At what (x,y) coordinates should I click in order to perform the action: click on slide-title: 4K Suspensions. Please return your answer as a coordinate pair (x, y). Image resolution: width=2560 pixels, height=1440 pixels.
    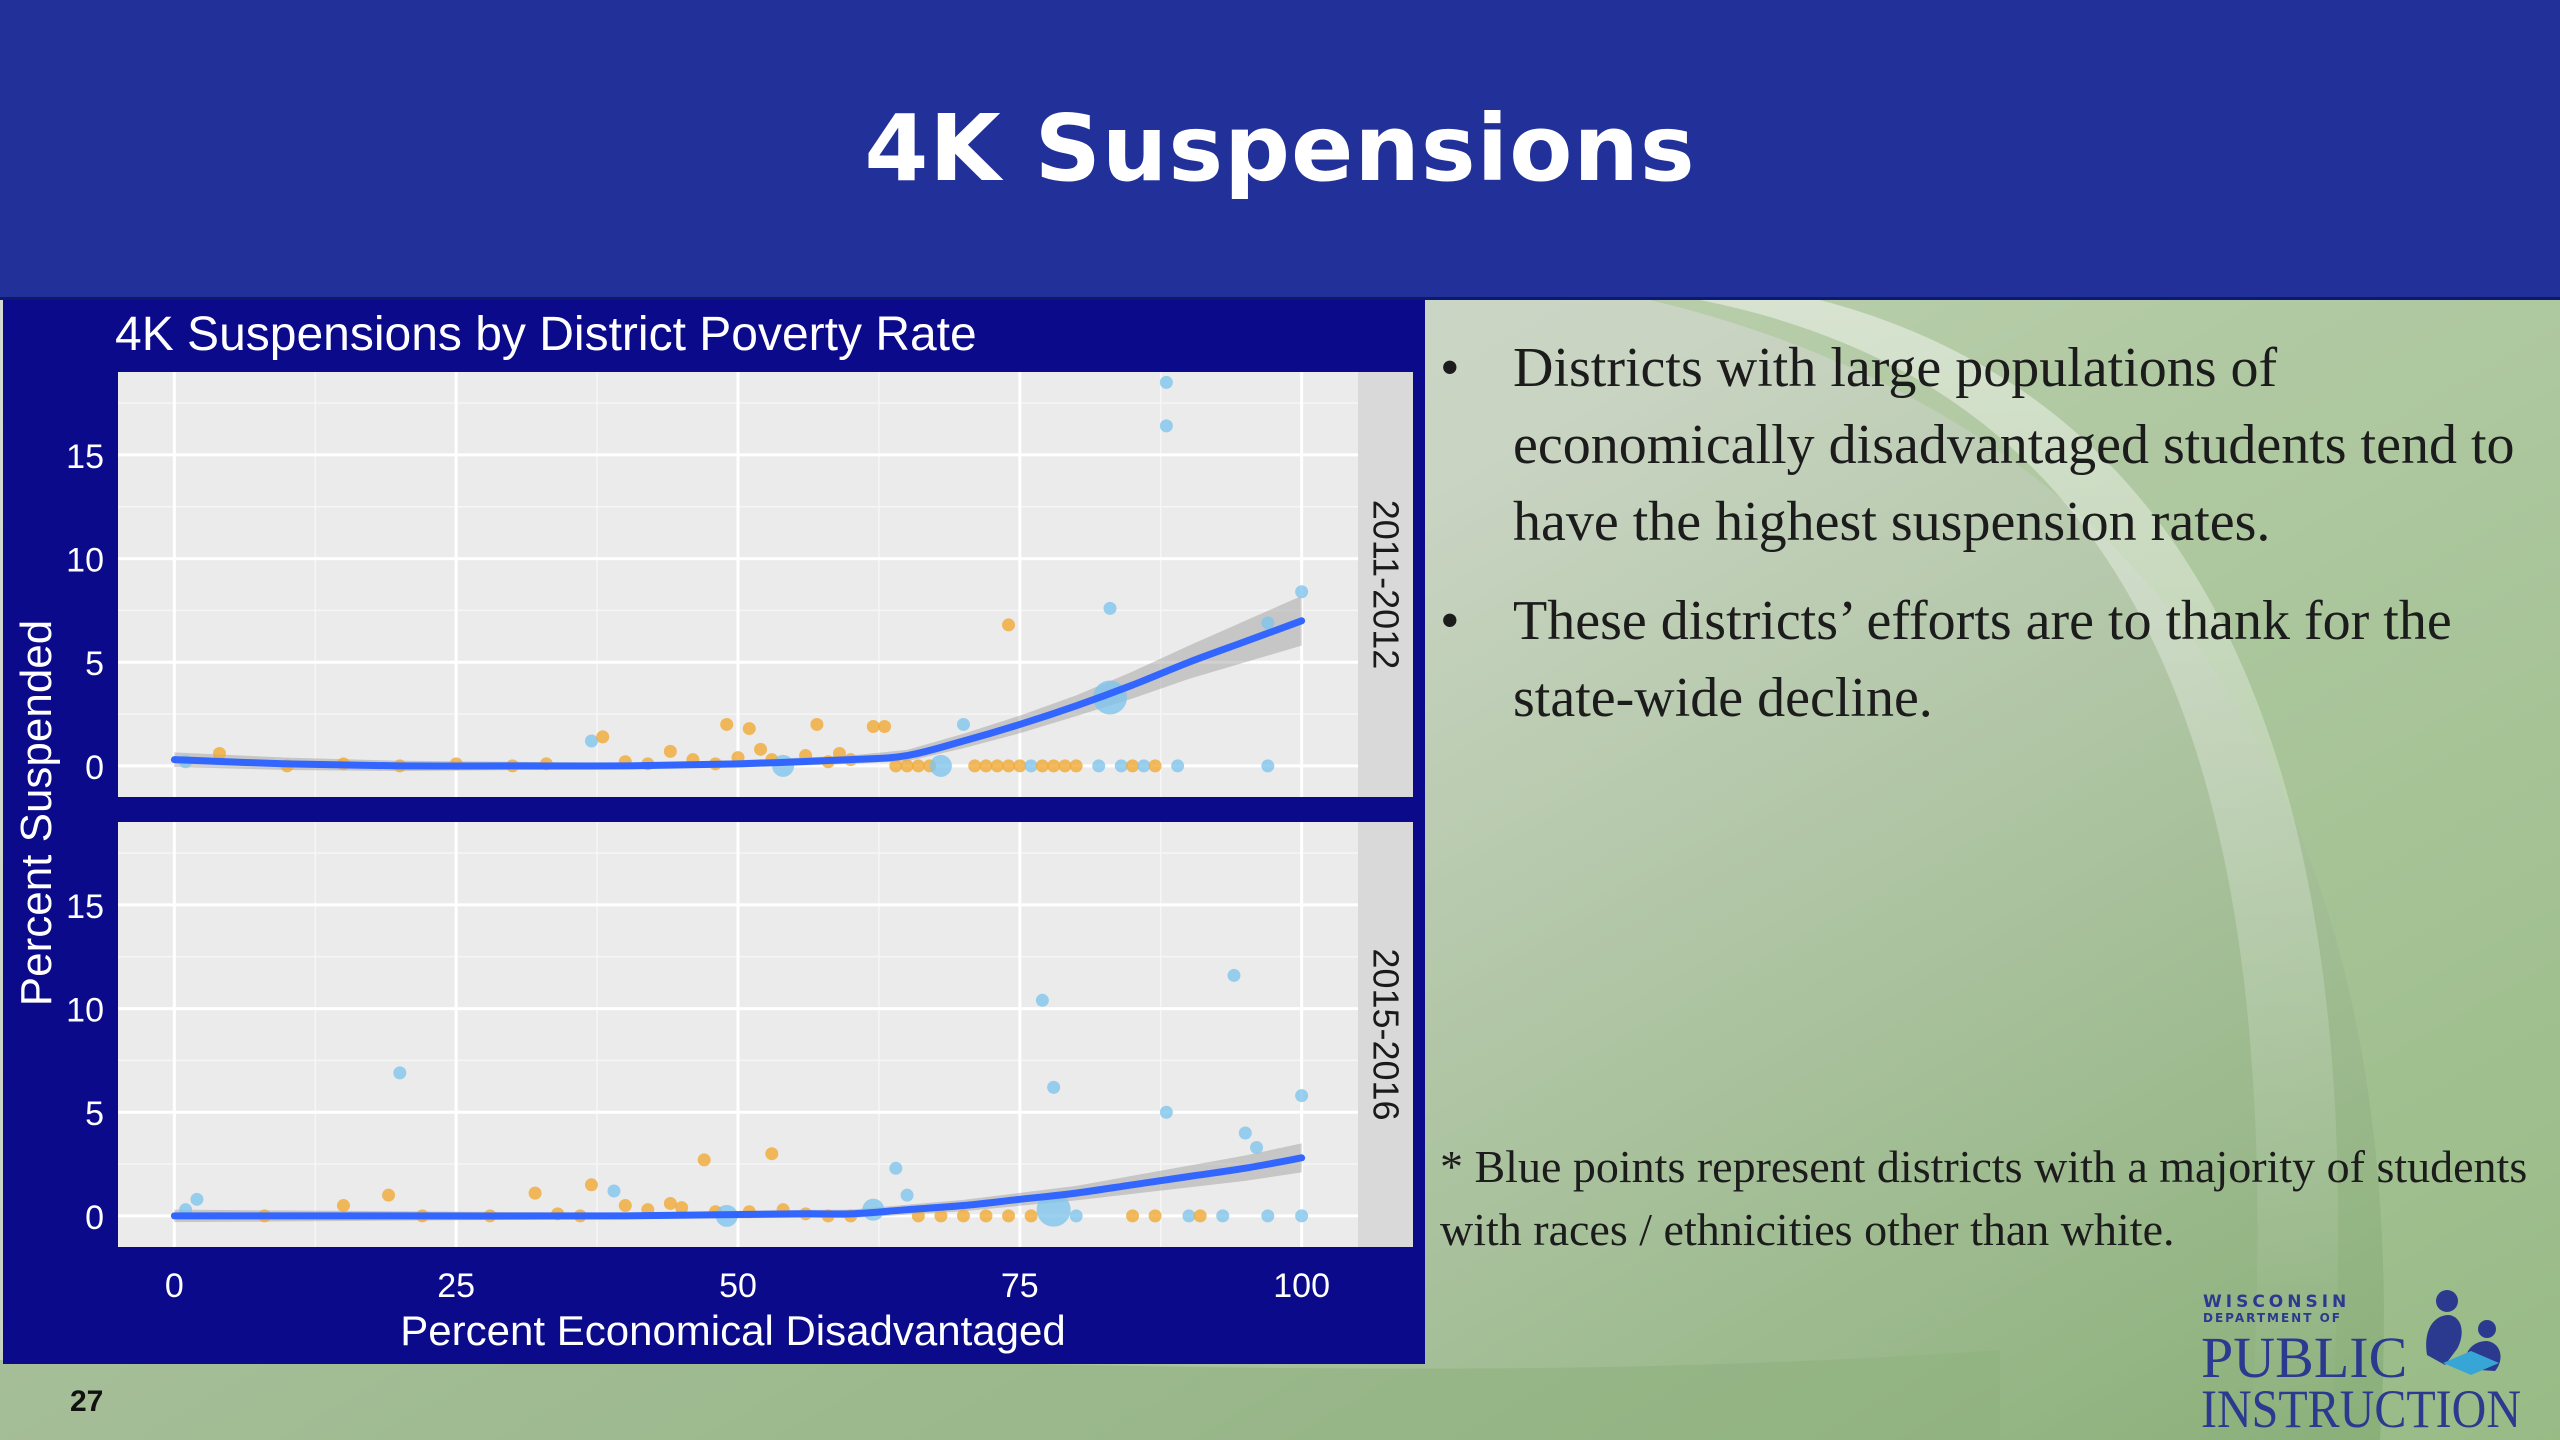
    Looking at the image, I should click on (1280, 148).